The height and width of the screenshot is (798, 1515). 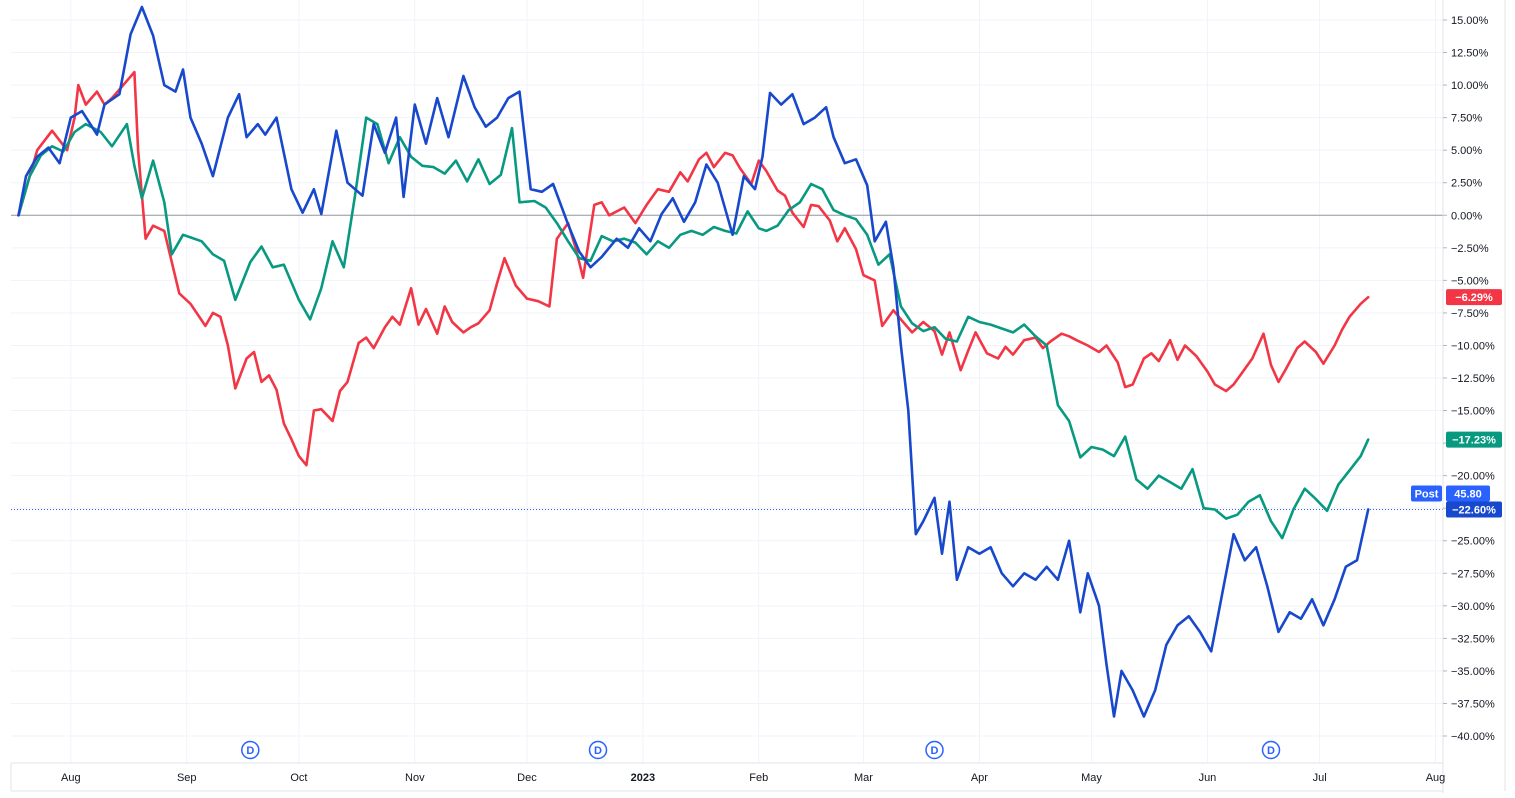 I want to click on x-tick-label: 2023, so click(x=643, y=778).